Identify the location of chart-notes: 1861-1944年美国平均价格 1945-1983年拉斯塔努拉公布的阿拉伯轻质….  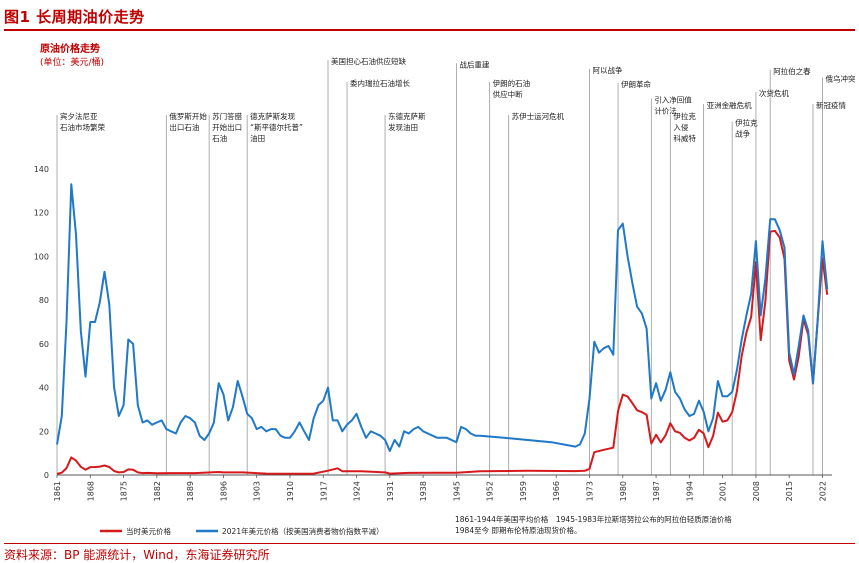
(593, 524).